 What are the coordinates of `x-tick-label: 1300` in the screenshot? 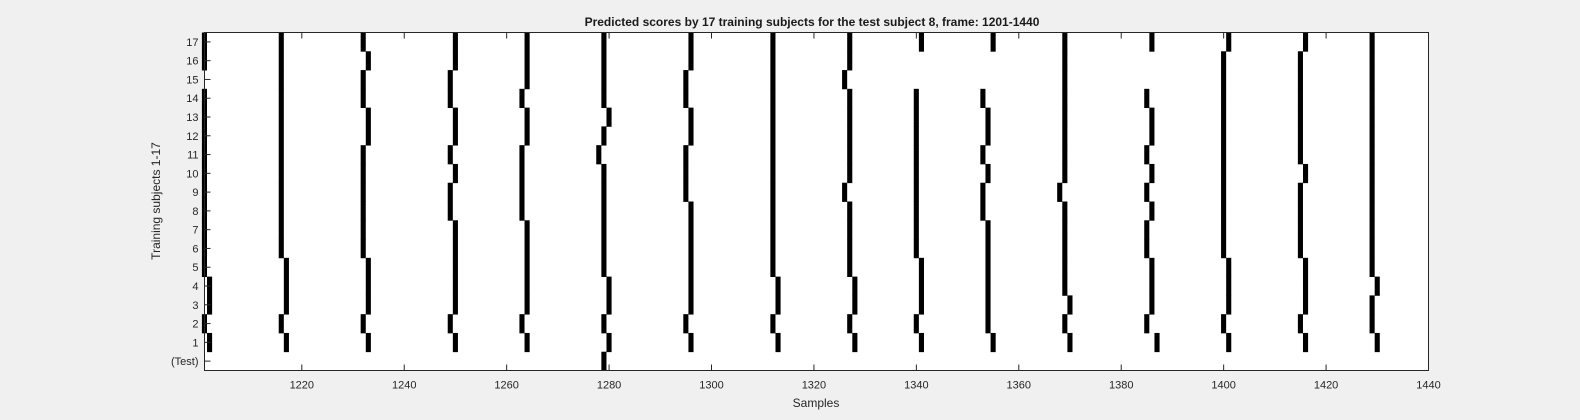 It's located at (711, 386).